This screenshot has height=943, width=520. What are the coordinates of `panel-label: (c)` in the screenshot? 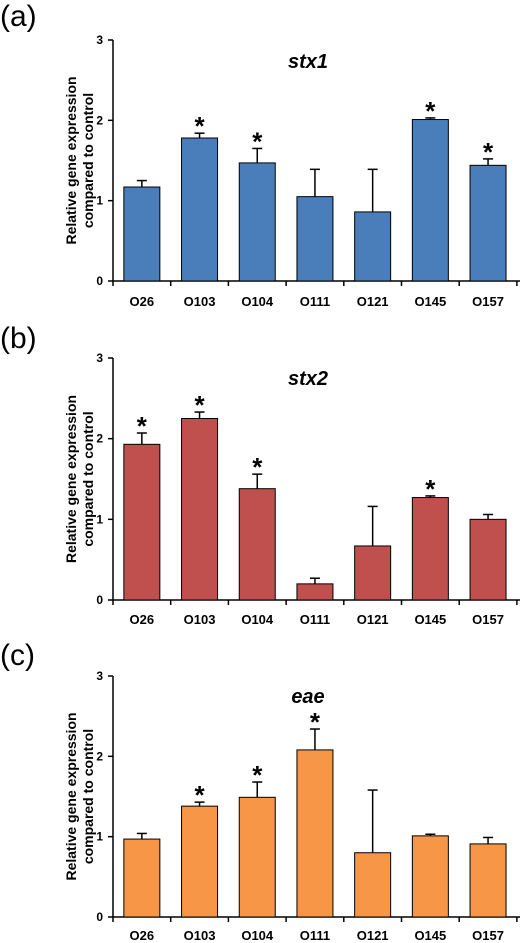 It's located at (17, 655).